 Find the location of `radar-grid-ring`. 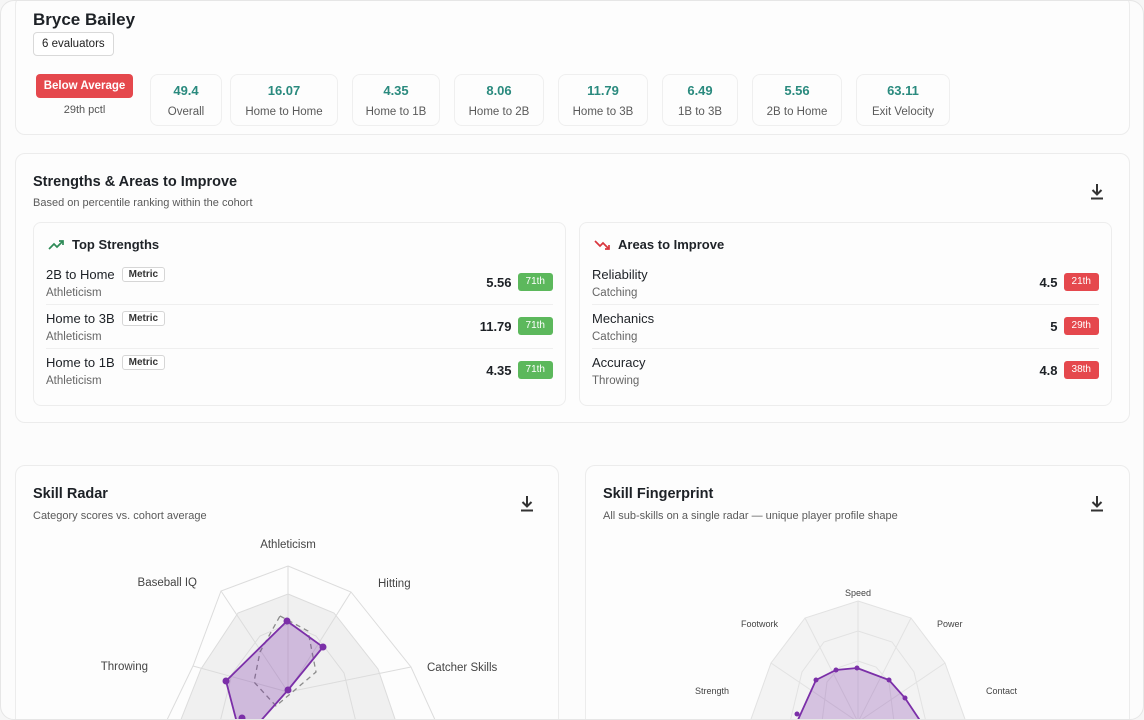

radar-grid-ring is located at coordinates (301, 642).